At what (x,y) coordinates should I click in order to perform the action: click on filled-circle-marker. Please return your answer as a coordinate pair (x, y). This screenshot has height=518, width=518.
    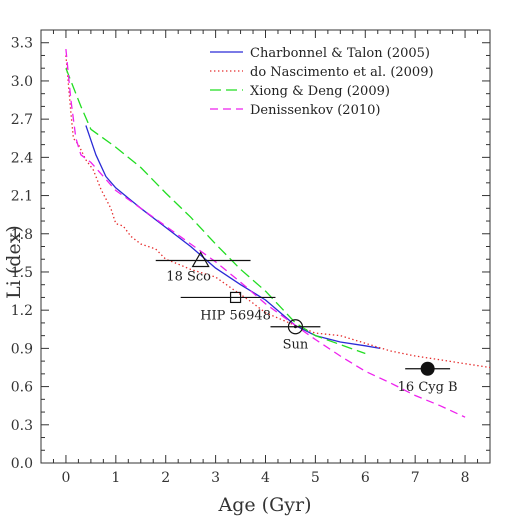
    Looking at the image, I should click on (427, 368).